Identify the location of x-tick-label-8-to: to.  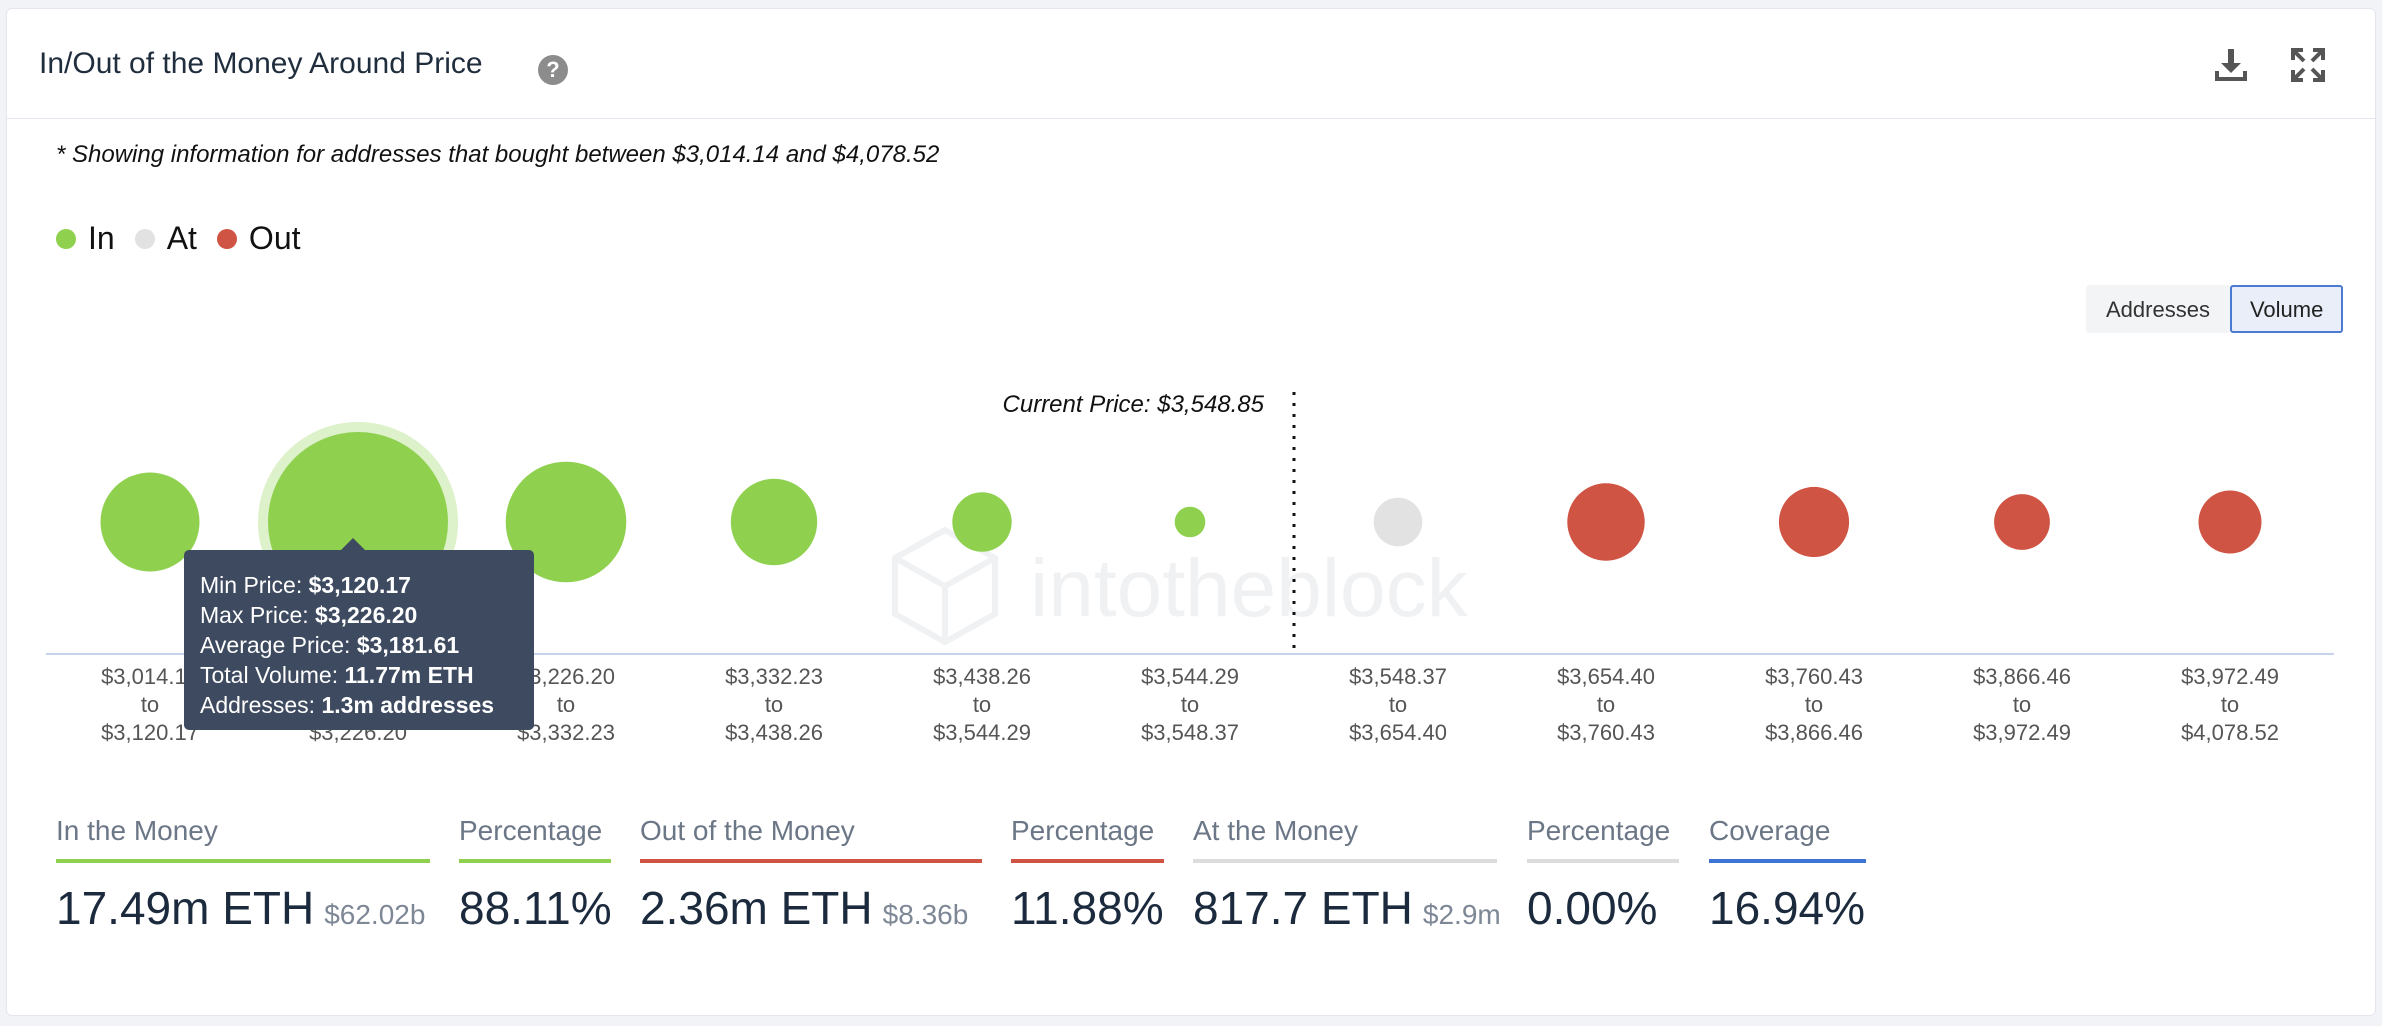
(1814, 704).